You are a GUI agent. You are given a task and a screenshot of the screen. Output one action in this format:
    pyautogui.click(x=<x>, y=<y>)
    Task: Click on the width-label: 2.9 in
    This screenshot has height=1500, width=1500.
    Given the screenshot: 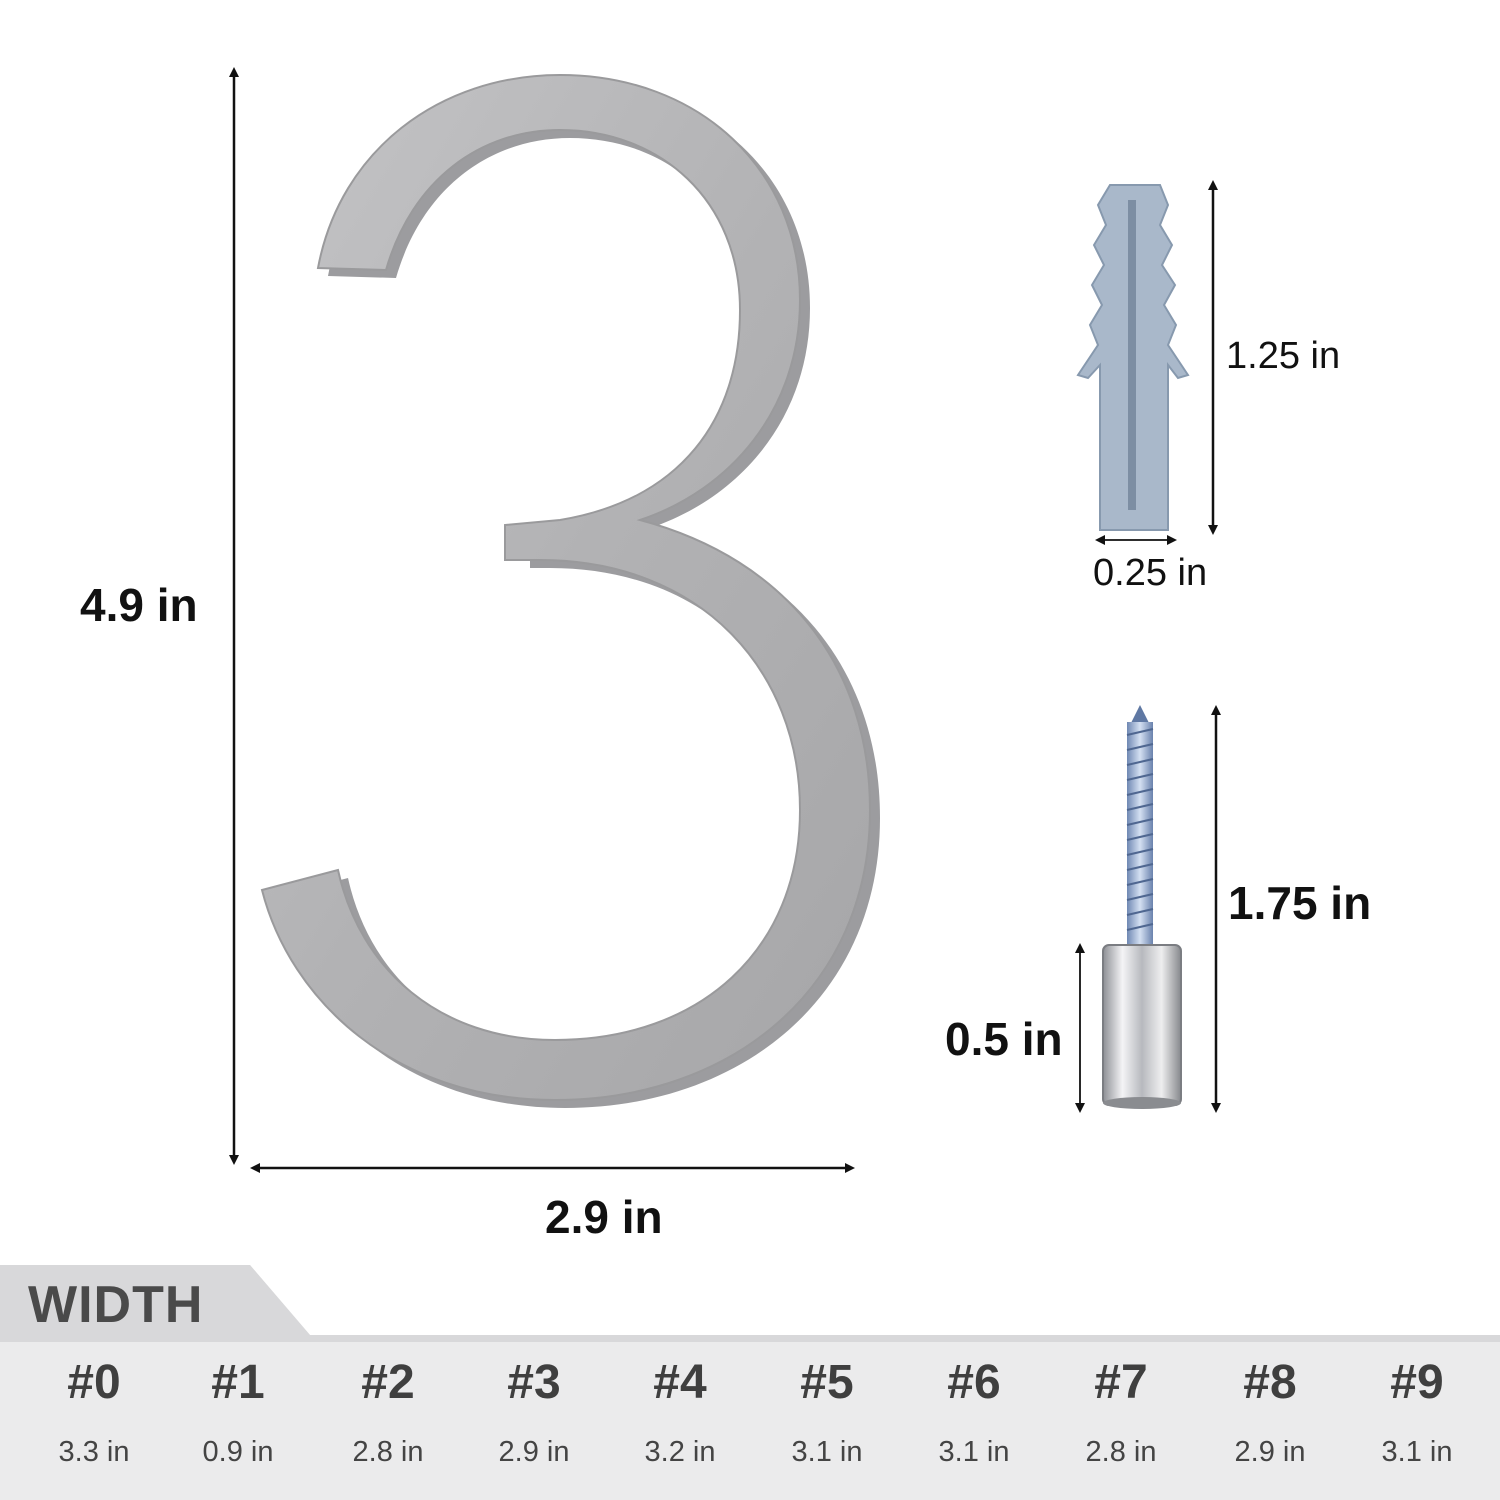 What is the action you would take?
    pyautogui.click(x=604, y=1217)
    